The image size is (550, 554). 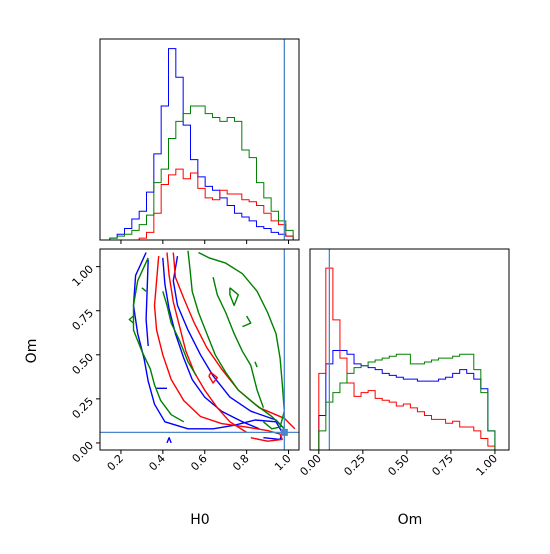 I want to click on x-axis-label-h0: H0, so click(x=199, y=520).